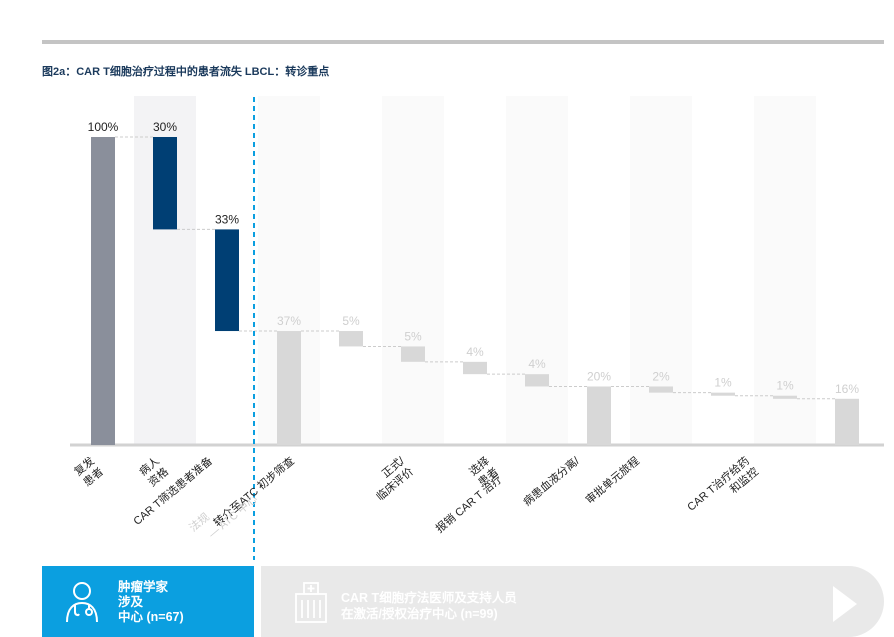  I want to click on data-label: 30%, so click(165, 127).